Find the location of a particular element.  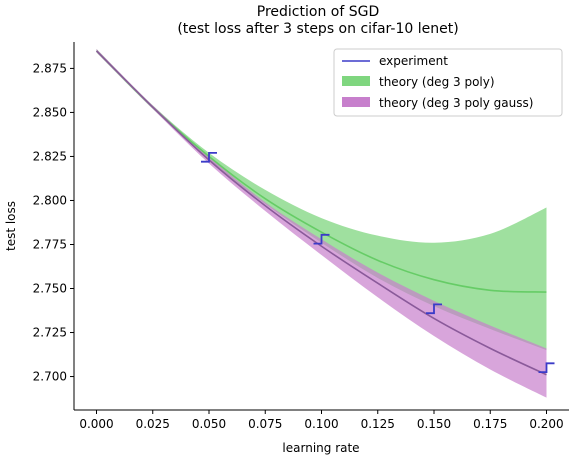

legend-label-theory-gauss: theory (deg 3 poly gauss) is located at coordinates (456, 103).